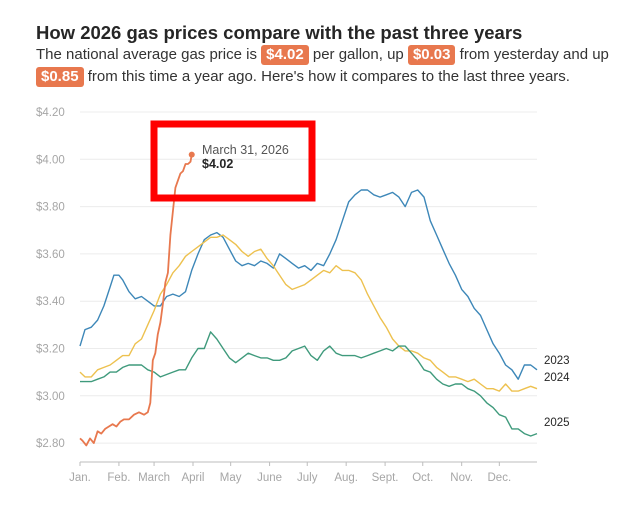 The height and width of the screenshot is (507, 643). Describe the element at coordinates (50, 208) in the screenshot. I see `y-tick-label: $3.80` at that location.